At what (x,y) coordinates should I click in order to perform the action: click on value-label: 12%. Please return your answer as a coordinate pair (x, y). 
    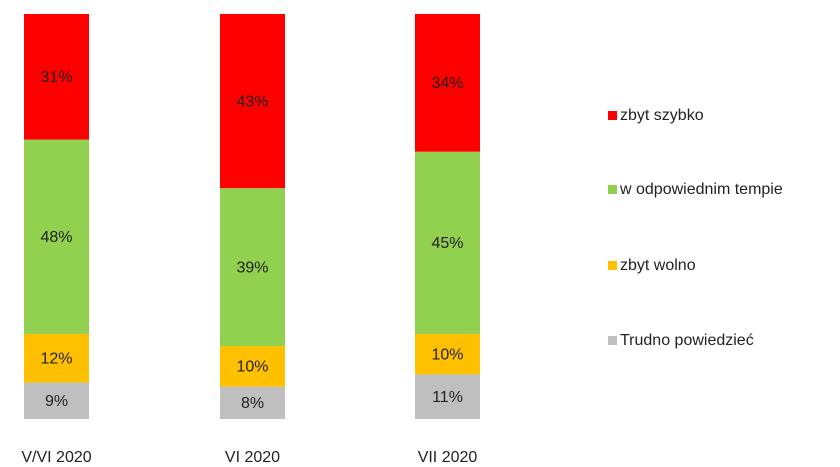
    Looking at the image, I should click on (56, 358).